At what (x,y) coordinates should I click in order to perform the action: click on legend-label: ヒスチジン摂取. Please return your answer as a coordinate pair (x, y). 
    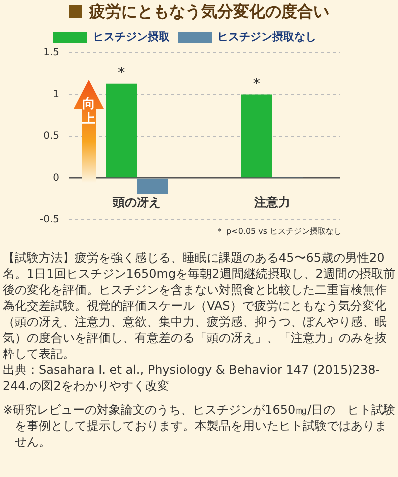
    Looking at the image, I should click on (132, 37).